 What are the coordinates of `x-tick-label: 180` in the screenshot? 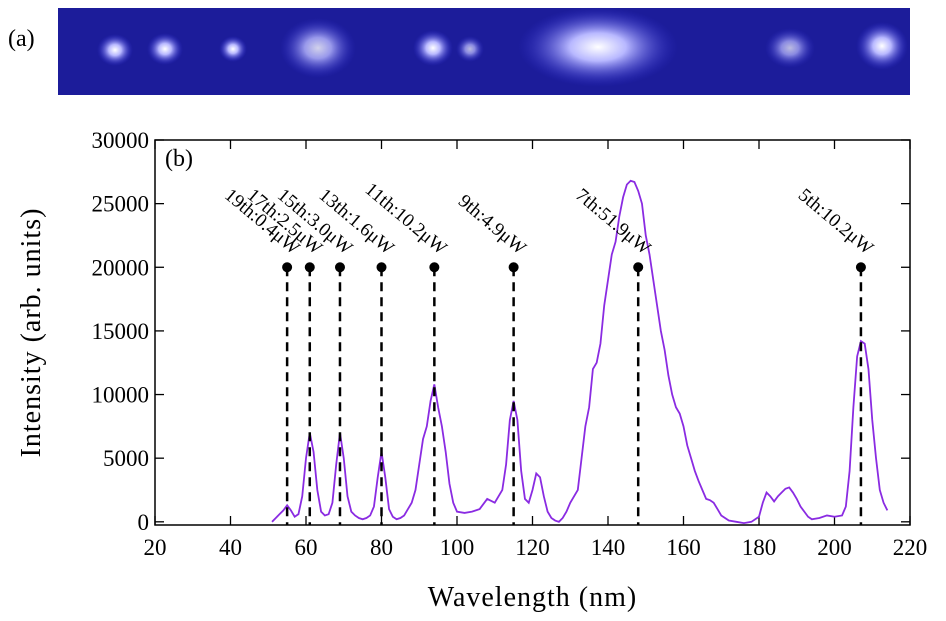 It's located at (759, 547).